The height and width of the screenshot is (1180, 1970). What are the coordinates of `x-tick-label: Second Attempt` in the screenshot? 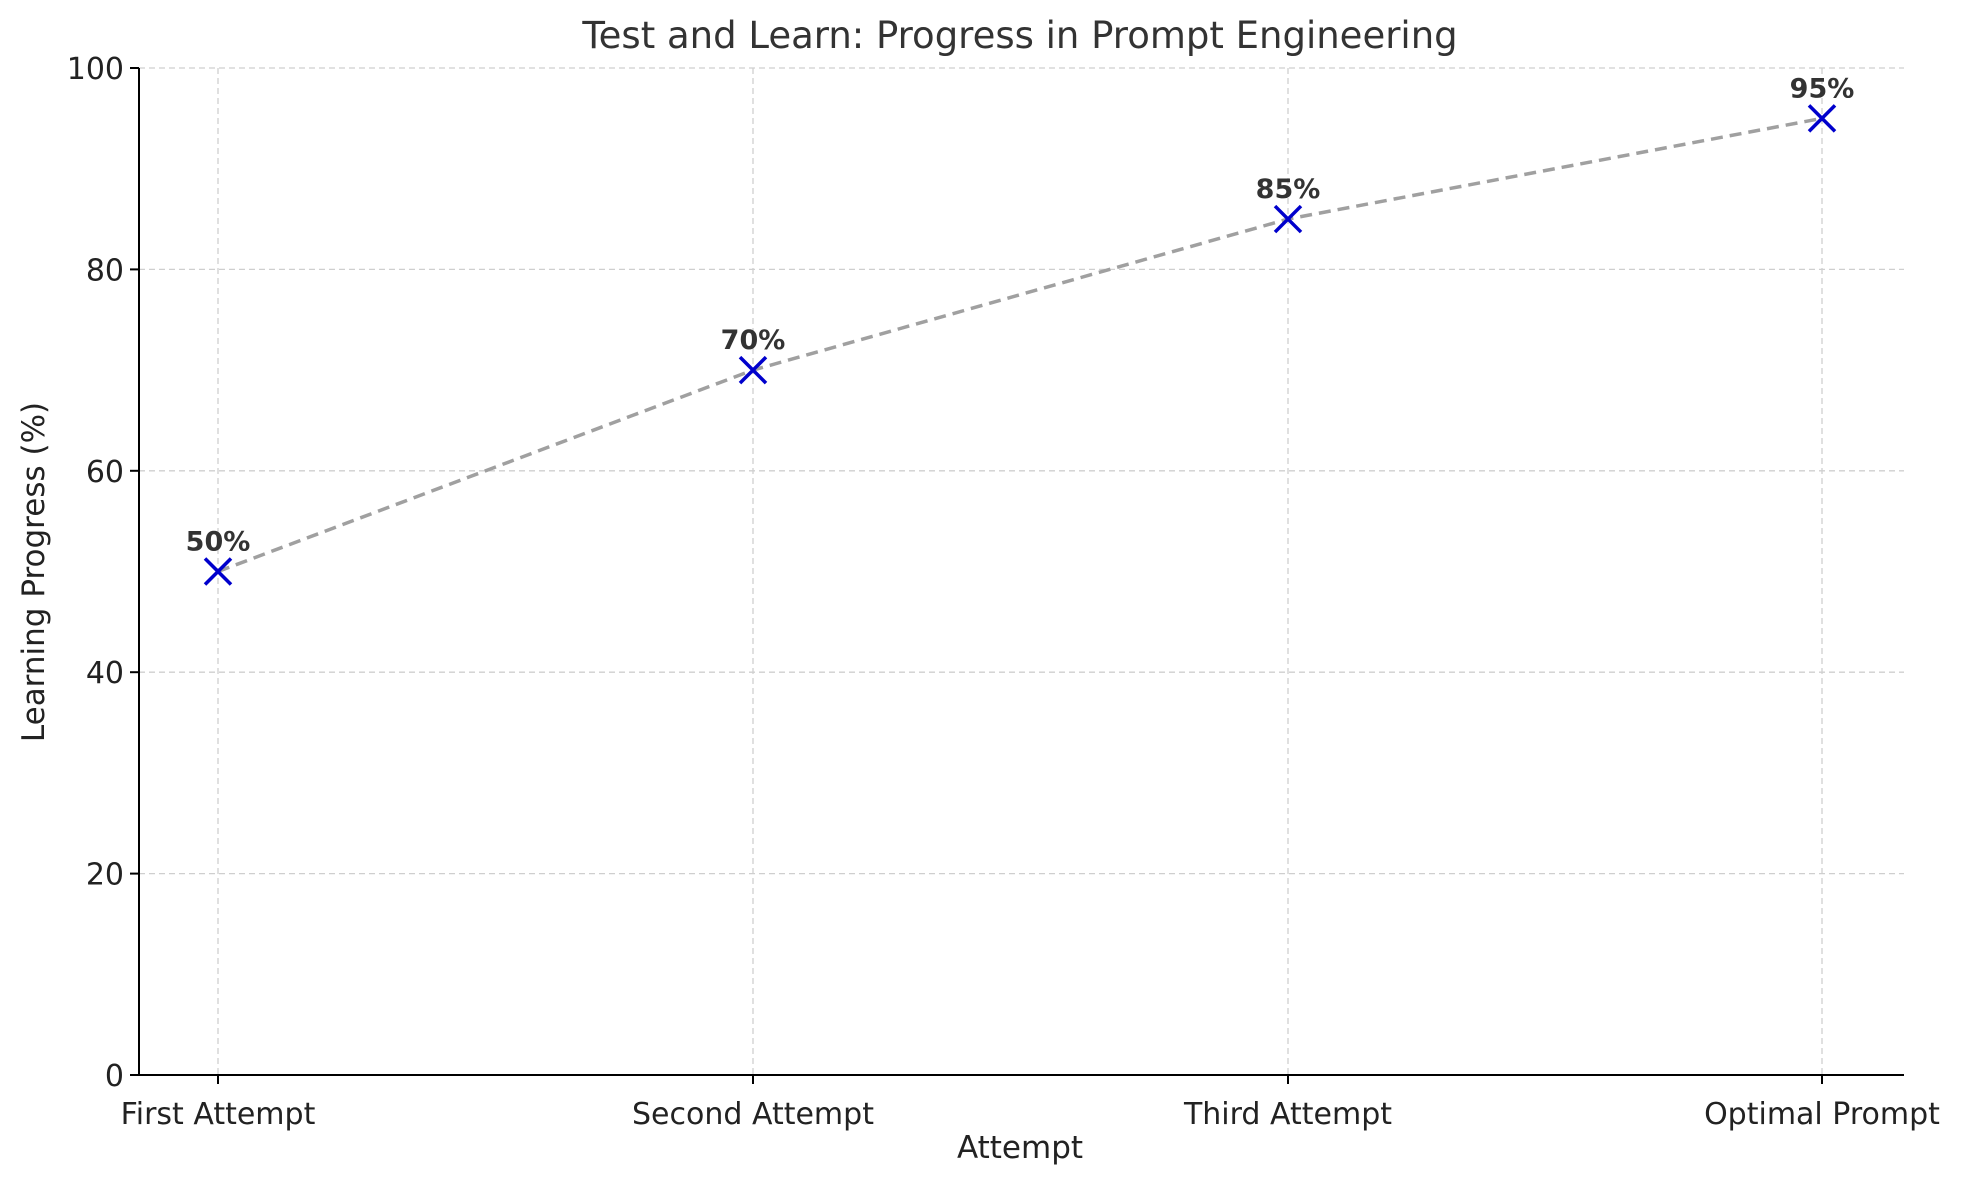 It's located at (753, 1114).